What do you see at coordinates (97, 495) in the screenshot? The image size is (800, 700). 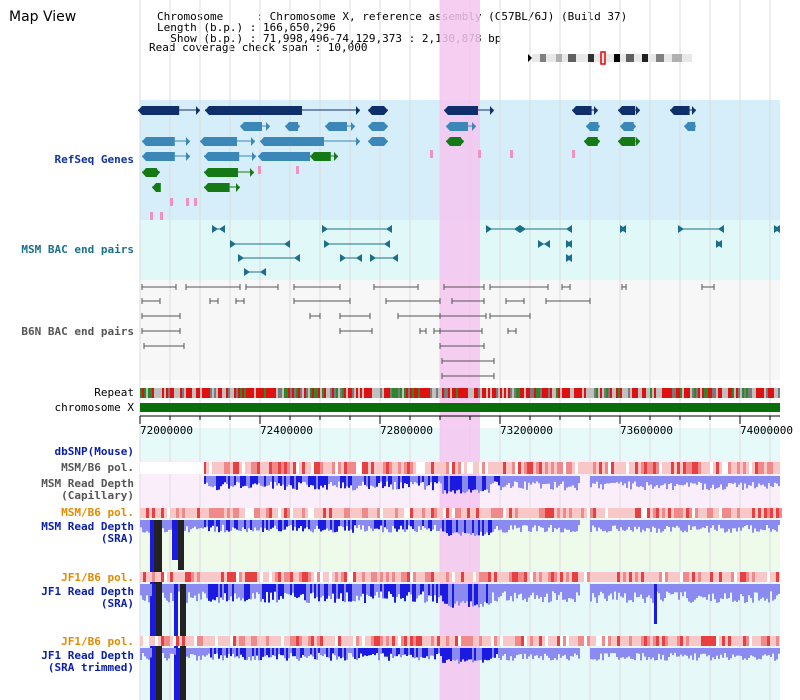 I see `label-line: (Capillary)` at bounding box center [97, 495].